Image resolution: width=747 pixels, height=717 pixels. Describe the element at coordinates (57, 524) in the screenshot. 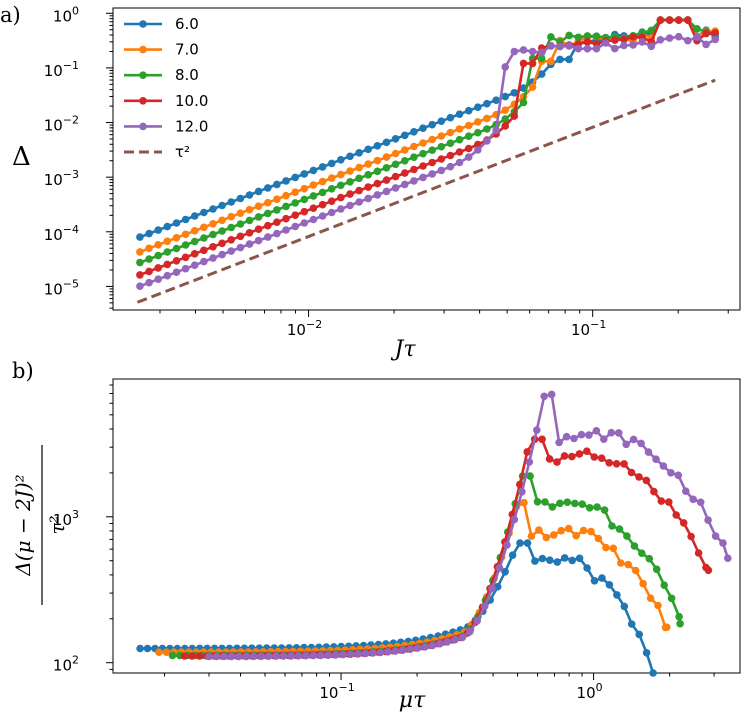

I see `panel-b-ylabel-denominator: τ²` at that location.